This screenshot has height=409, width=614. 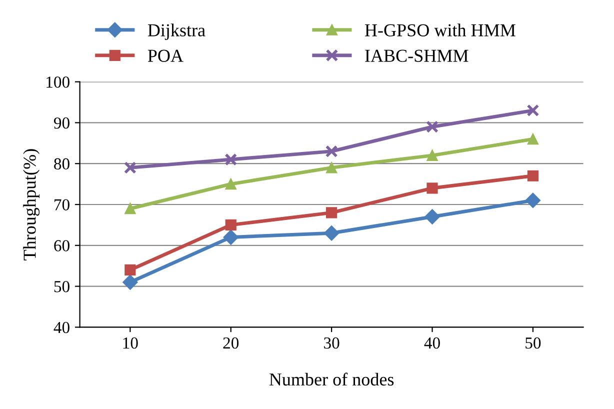 What do you see at coordinates (533, 343) in the screenshot?
I see `x-tick-label: 50` at bounding box center [533, 343].